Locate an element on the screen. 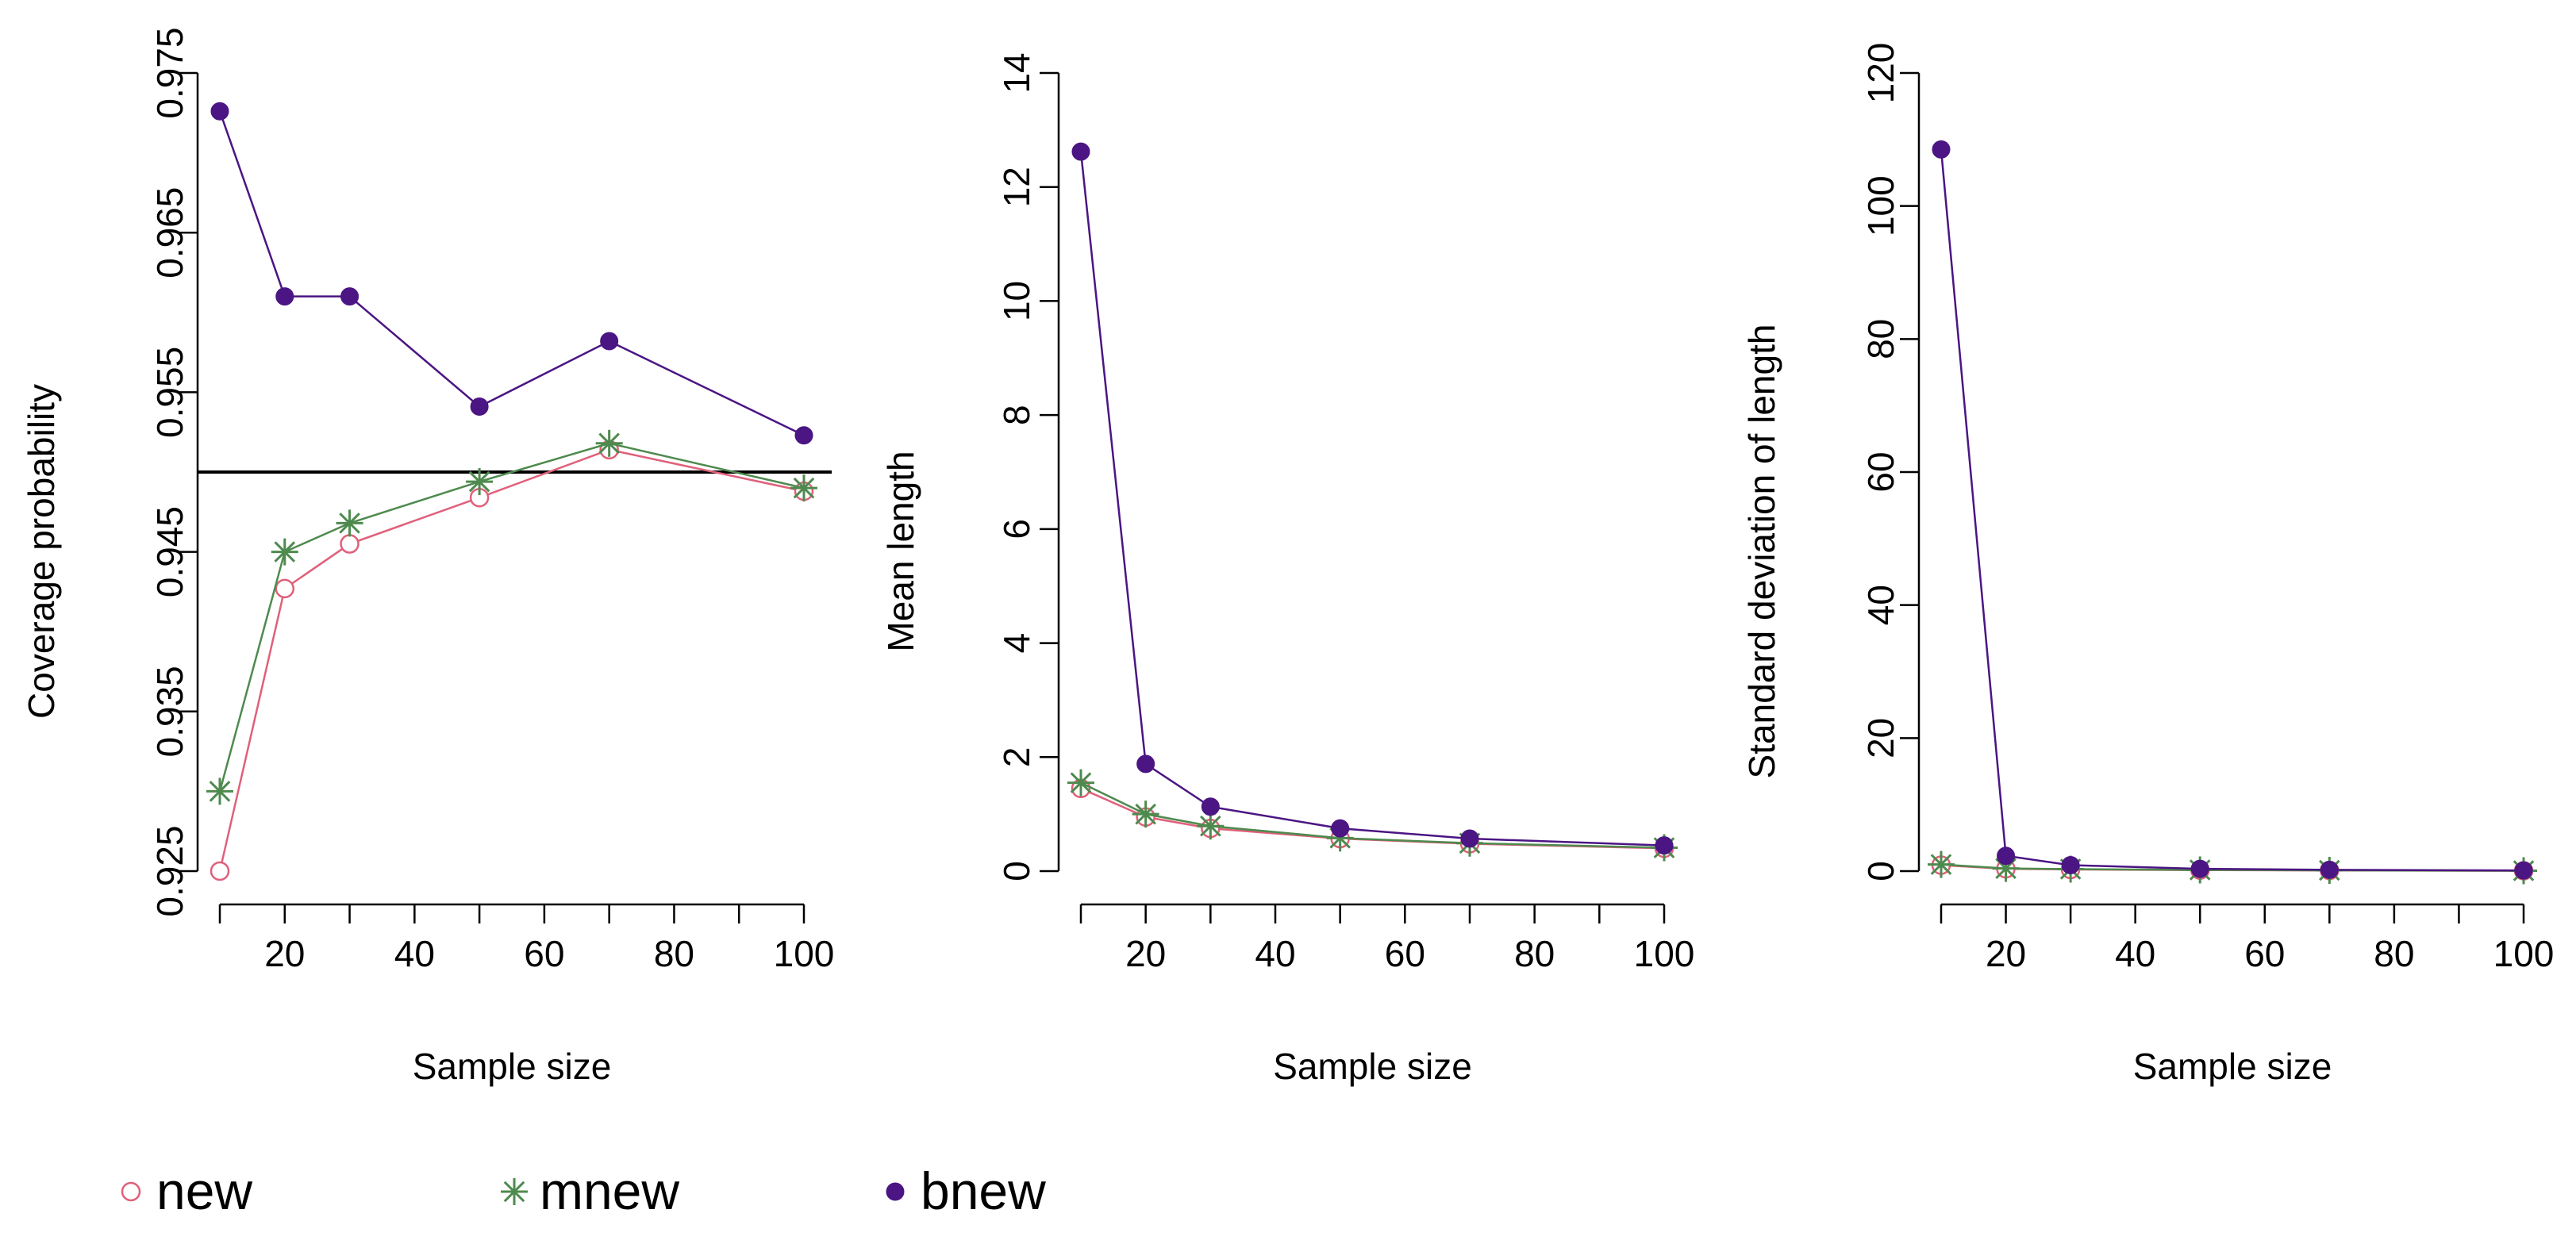 The image size is (2576, 1244). y-tick-label: 100 is located at coordinates (1880, 205).